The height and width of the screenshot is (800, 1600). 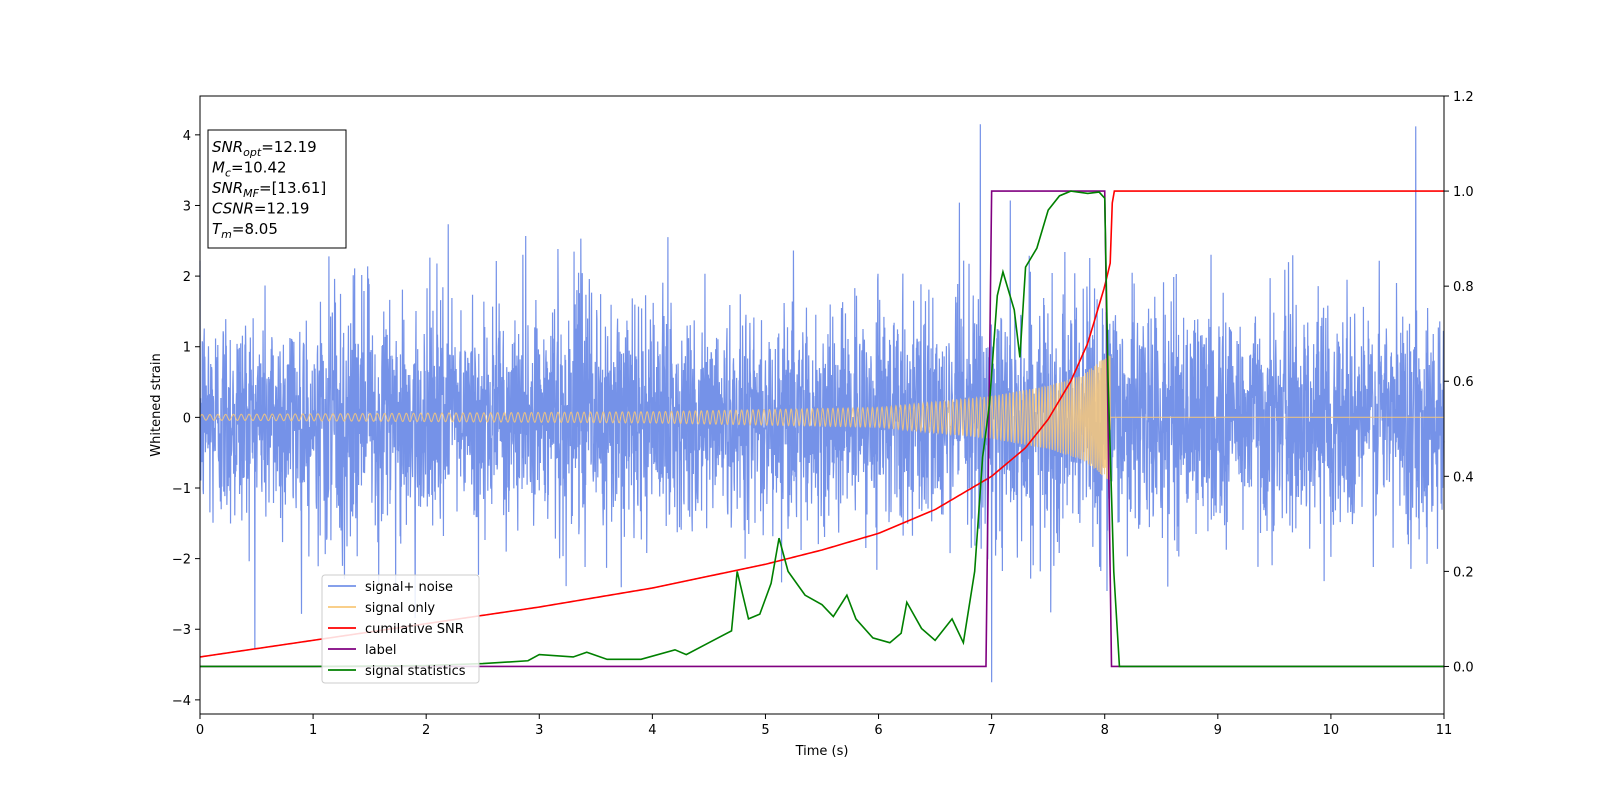 I want to click on y-axis-label: Whitened strain, so click(x=156, y=404).